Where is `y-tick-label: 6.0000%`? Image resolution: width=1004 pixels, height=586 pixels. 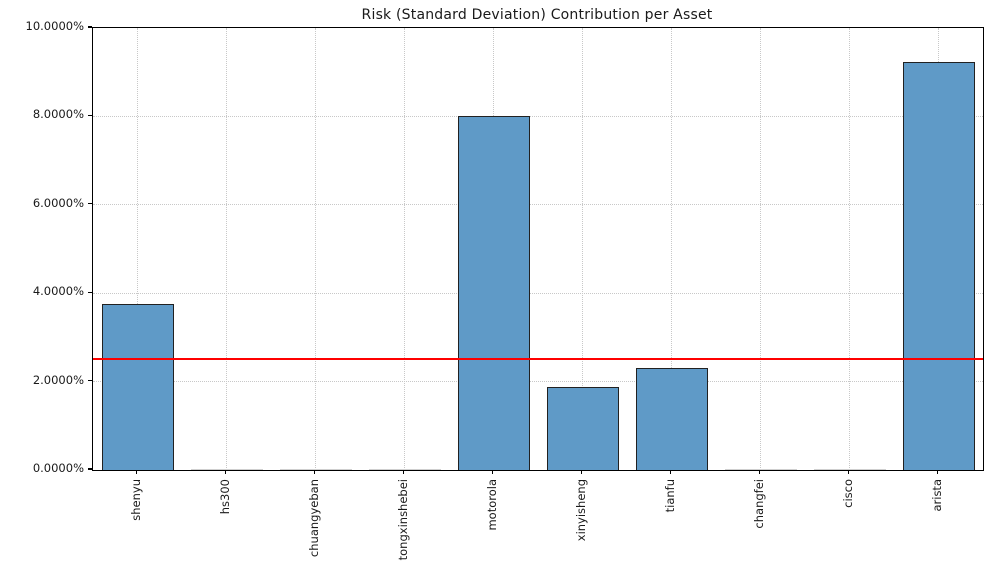
y-tick-label: 6.0000% is located at coordinates (58, 202).